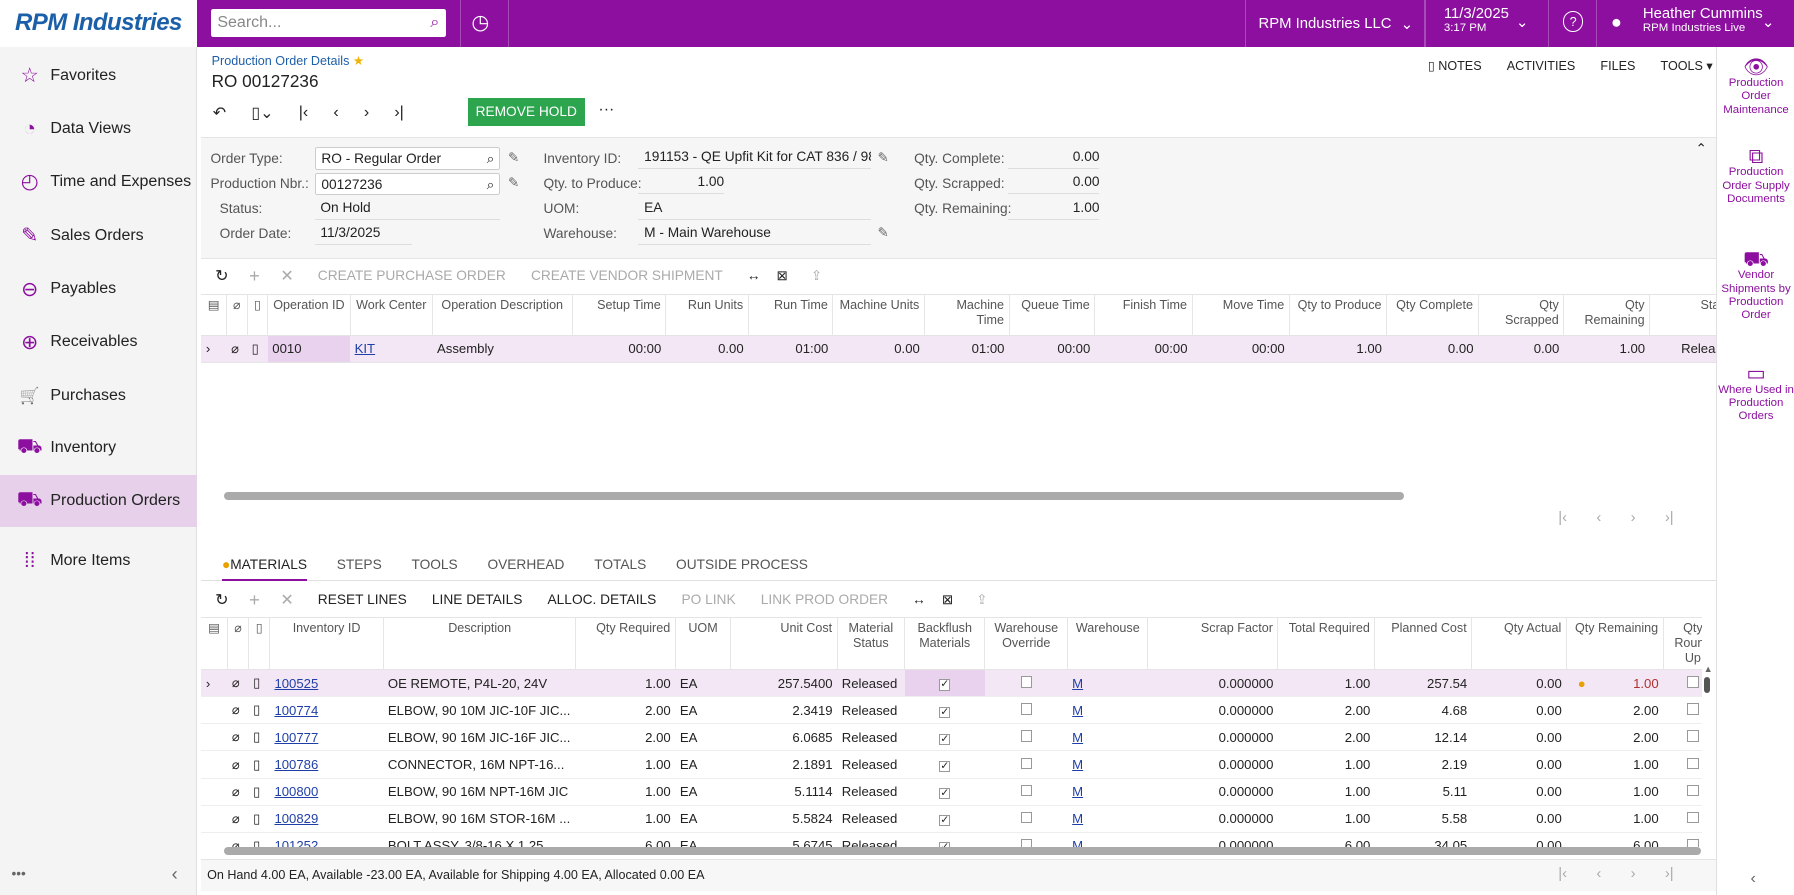 The width and height of the screenshot is (1794, 895). Describe the element at coordinates (1432, 315) in the screenshot. I see `column-header: Qty Complete` at that location.